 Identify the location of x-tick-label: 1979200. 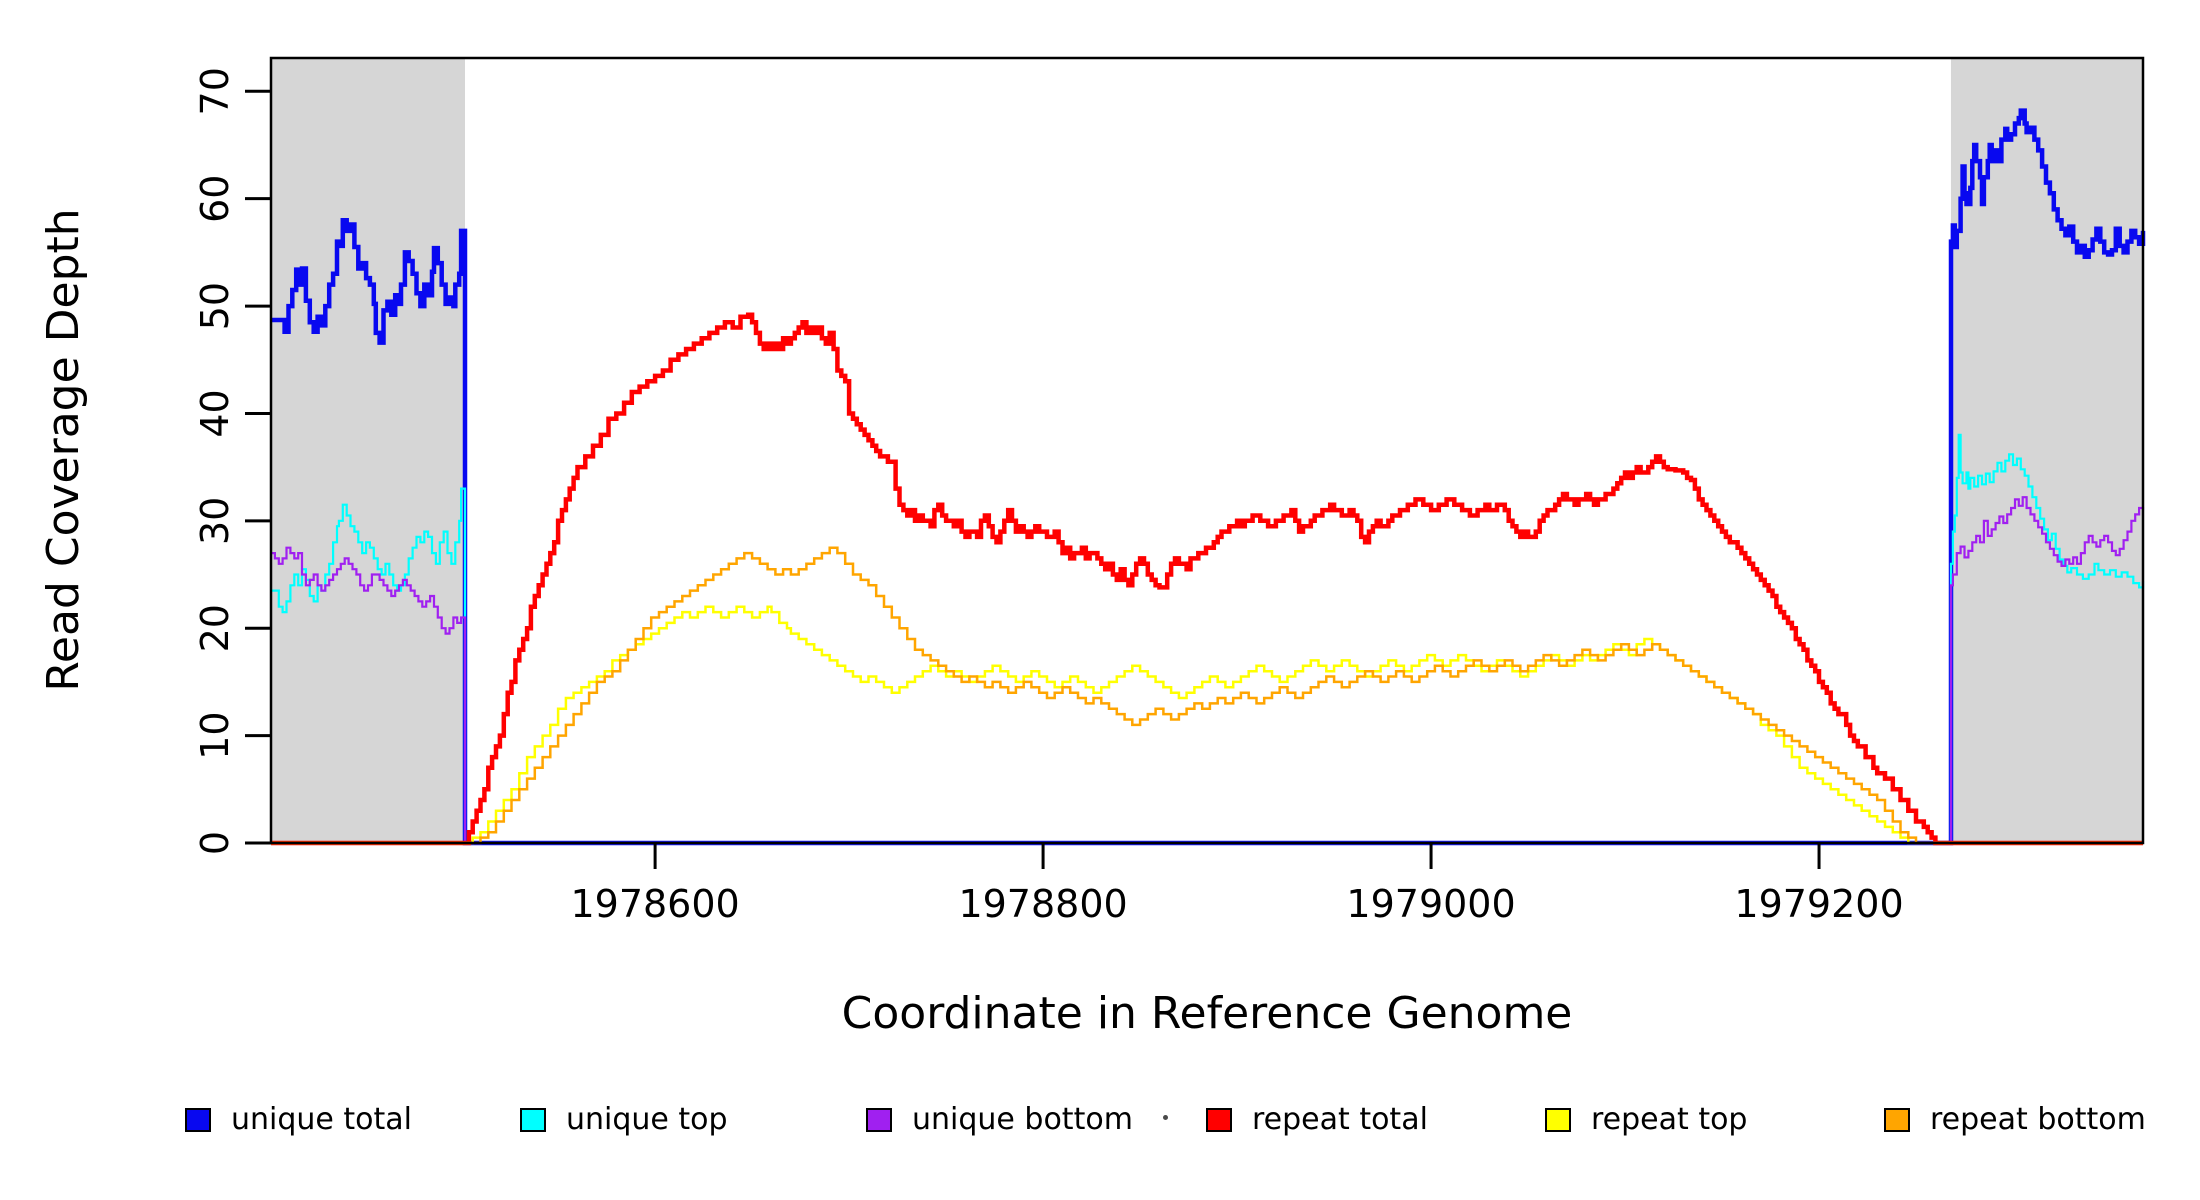
(1818, 904).